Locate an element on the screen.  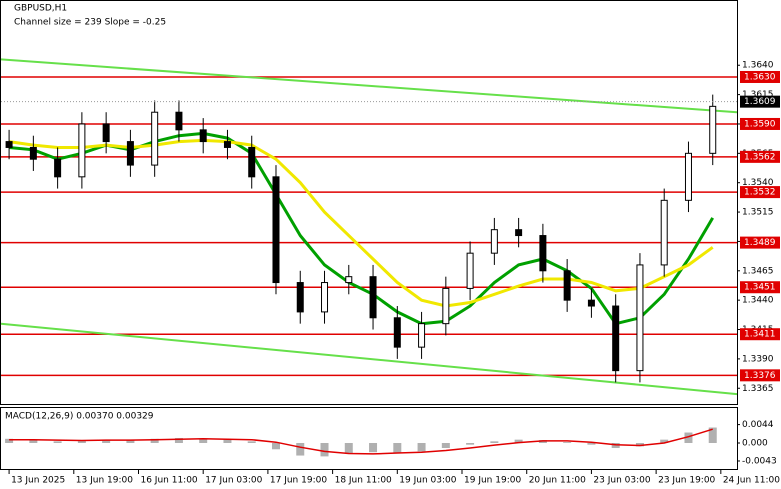
y-tick-label: 1.3440 is located at coordinates (758, 301).